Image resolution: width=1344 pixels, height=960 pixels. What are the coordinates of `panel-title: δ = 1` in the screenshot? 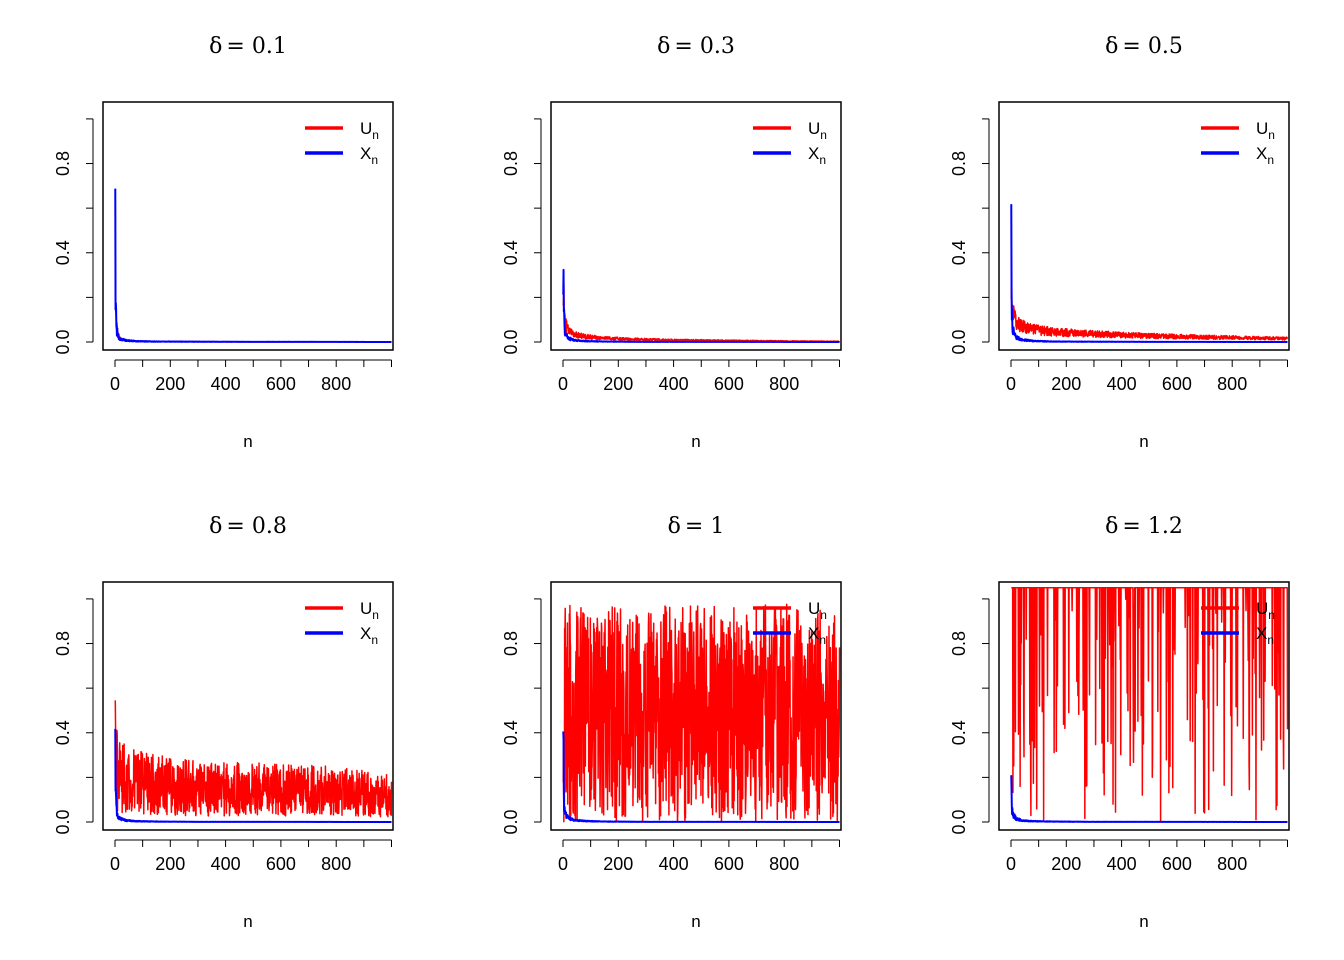 It's located at (696, 526).